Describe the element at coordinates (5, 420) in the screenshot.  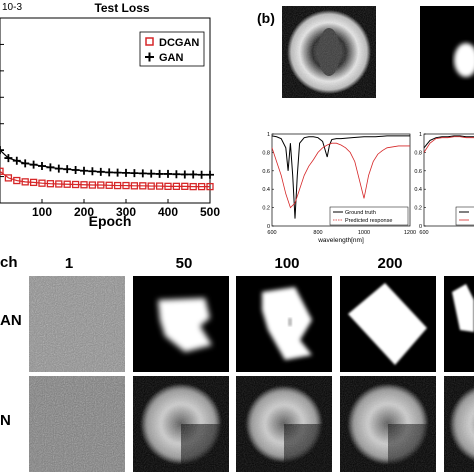
I see `row-label-gan: N` at that location.